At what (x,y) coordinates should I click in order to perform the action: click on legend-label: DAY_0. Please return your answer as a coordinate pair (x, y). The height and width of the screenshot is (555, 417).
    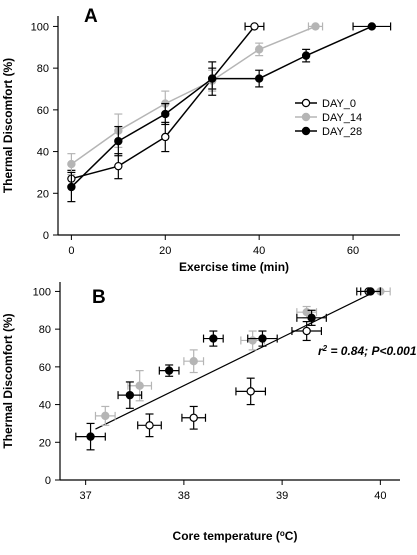
    Looking at the image, I should click on (339, 104).